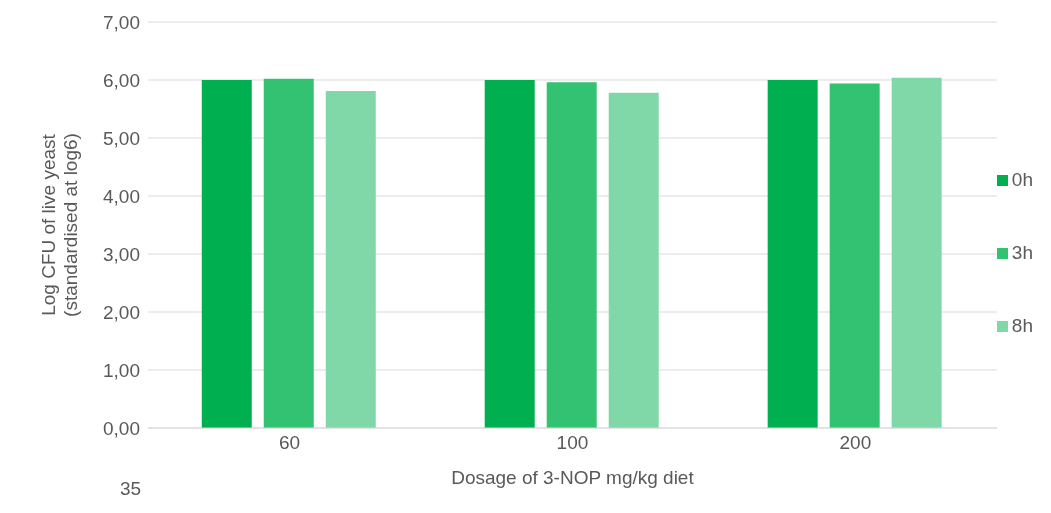 The width and height of the screenshot is (1051, 513). Describe the element at coordinates (855, 443) in the screenshot. I see `x-tick-label: 200` at that location.